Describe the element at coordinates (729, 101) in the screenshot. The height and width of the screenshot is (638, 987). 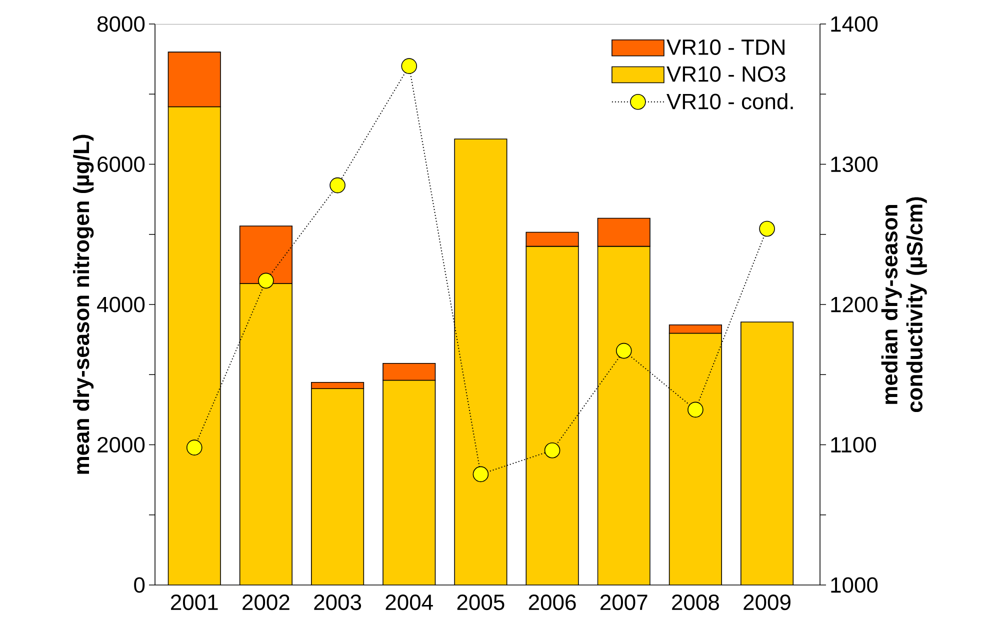
I see `legend-label: VR10 - cond.` at that location.